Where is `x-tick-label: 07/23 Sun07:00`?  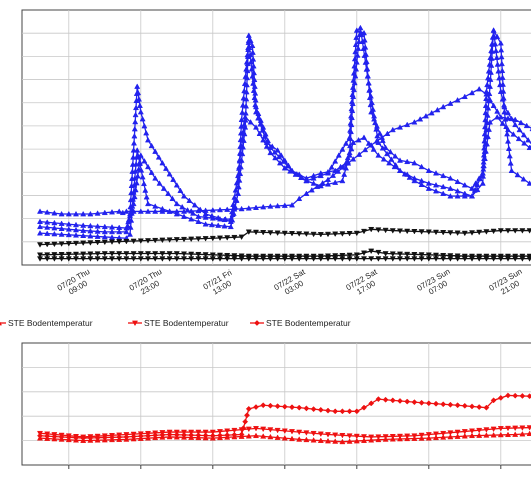
x-tick-label: 07/23 Sun07:00 is located at coordinates (436, 284).